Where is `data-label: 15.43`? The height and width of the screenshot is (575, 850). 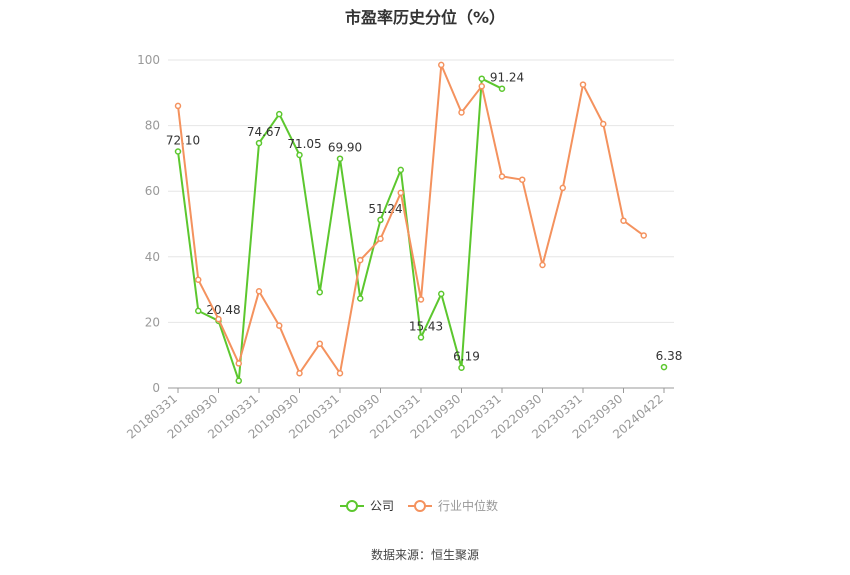 data-label: 15.43 is located at coordinates (426, 326).